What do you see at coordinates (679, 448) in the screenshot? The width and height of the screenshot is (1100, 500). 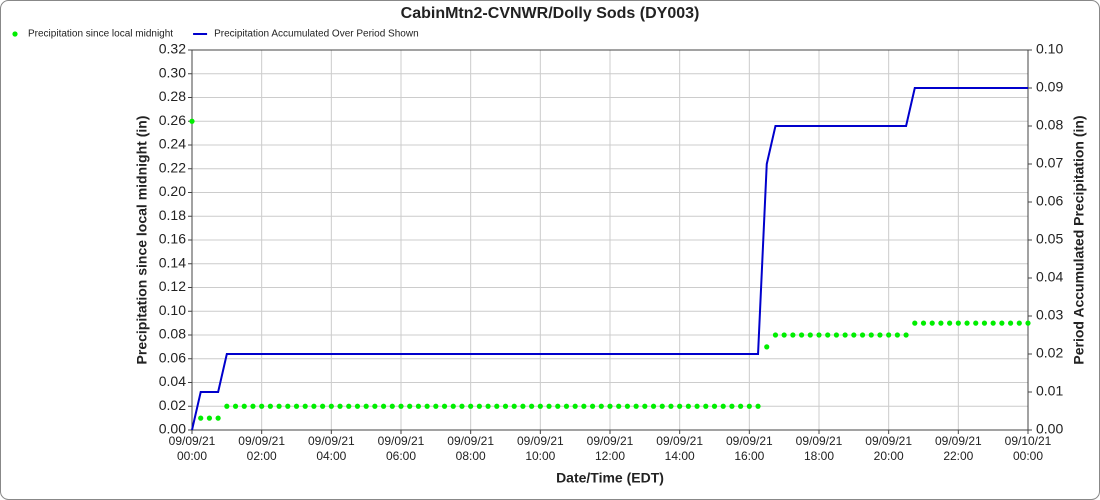 I see `x-tick-label: 09/09/21 14:00` at bounding box center [679, 448].